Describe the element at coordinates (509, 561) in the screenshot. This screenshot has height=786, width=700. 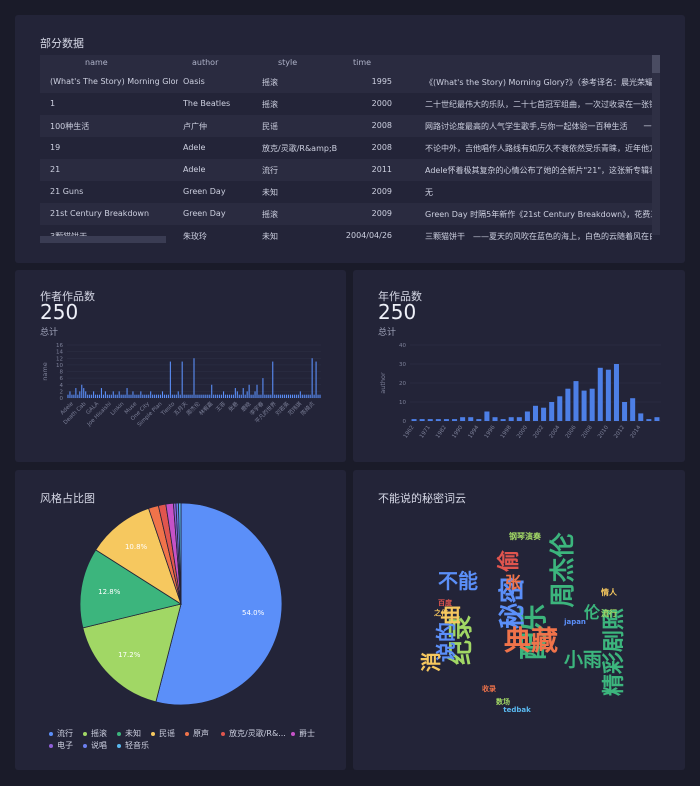
I see `cloud-word: 偷` at that location.